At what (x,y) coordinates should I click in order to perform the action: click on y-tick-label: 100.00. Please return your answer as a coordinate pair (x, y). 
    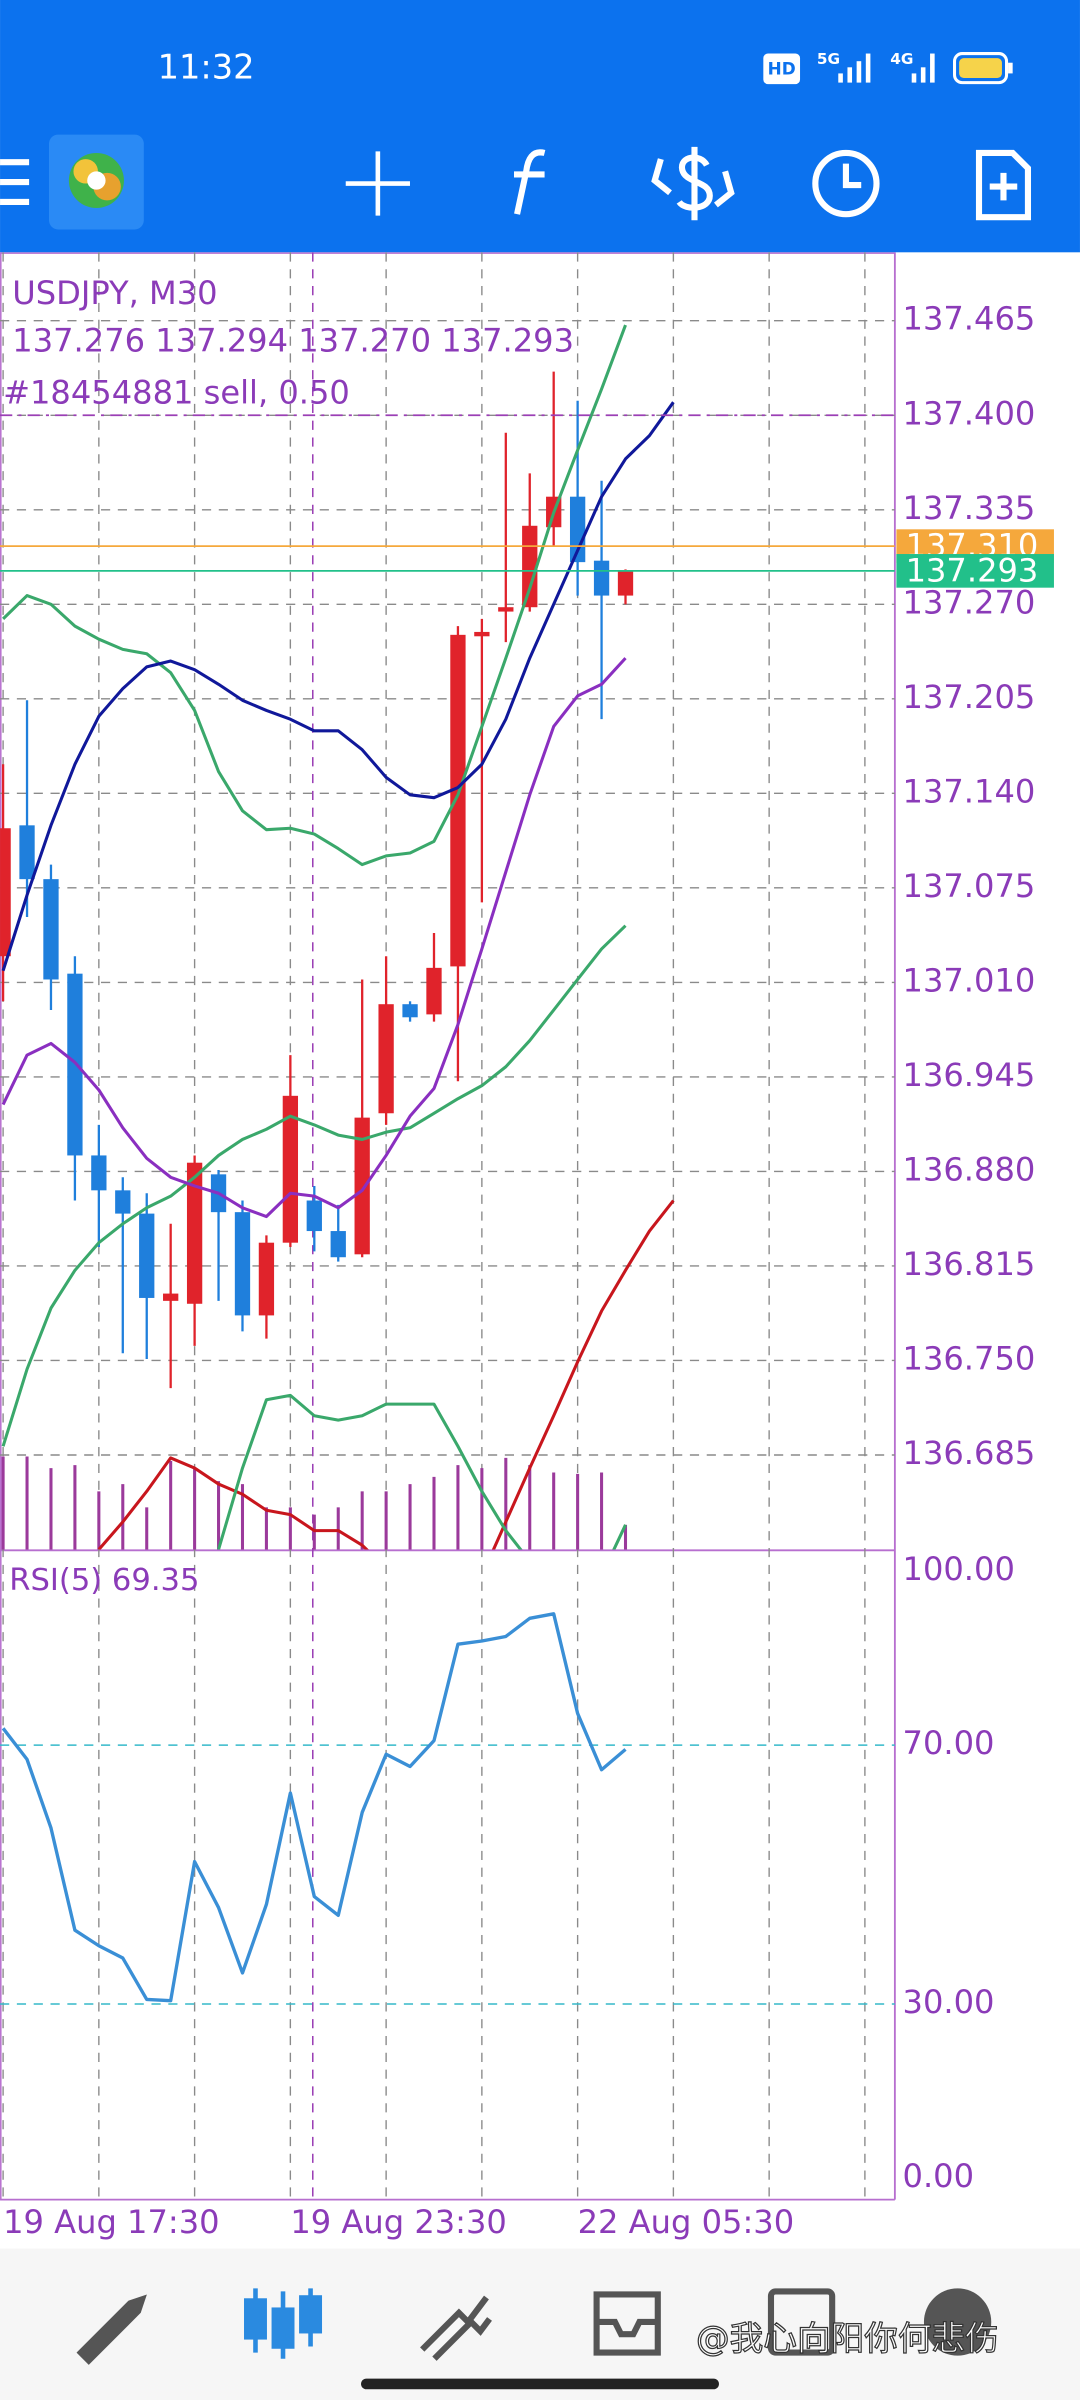
    Looking at the image, I should click on (959, 1569).